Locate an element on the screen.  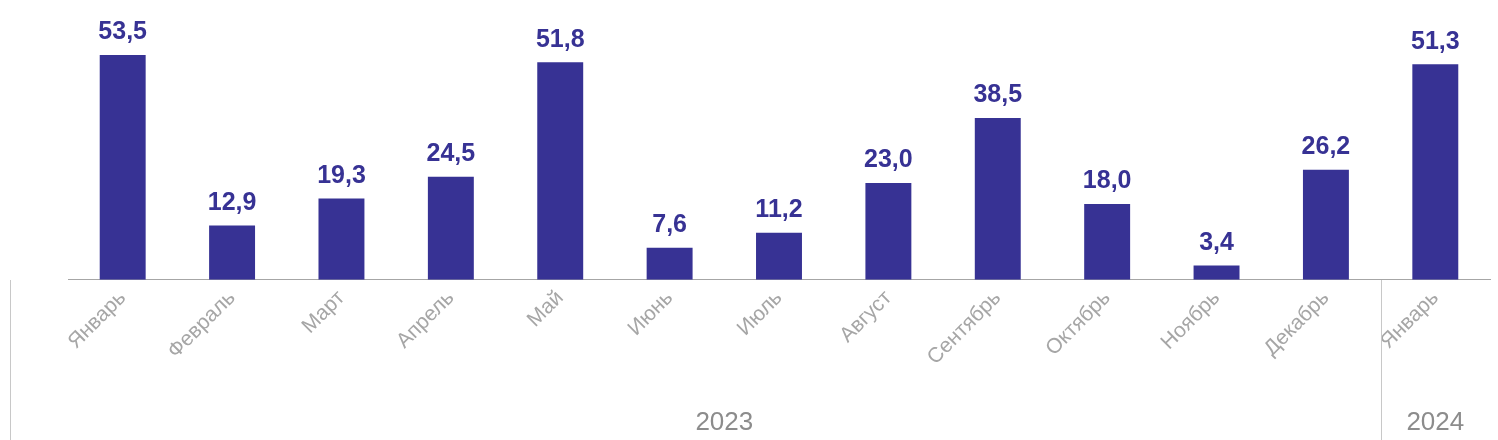
data-label: 24,5 is located at coordinates (451, 152).